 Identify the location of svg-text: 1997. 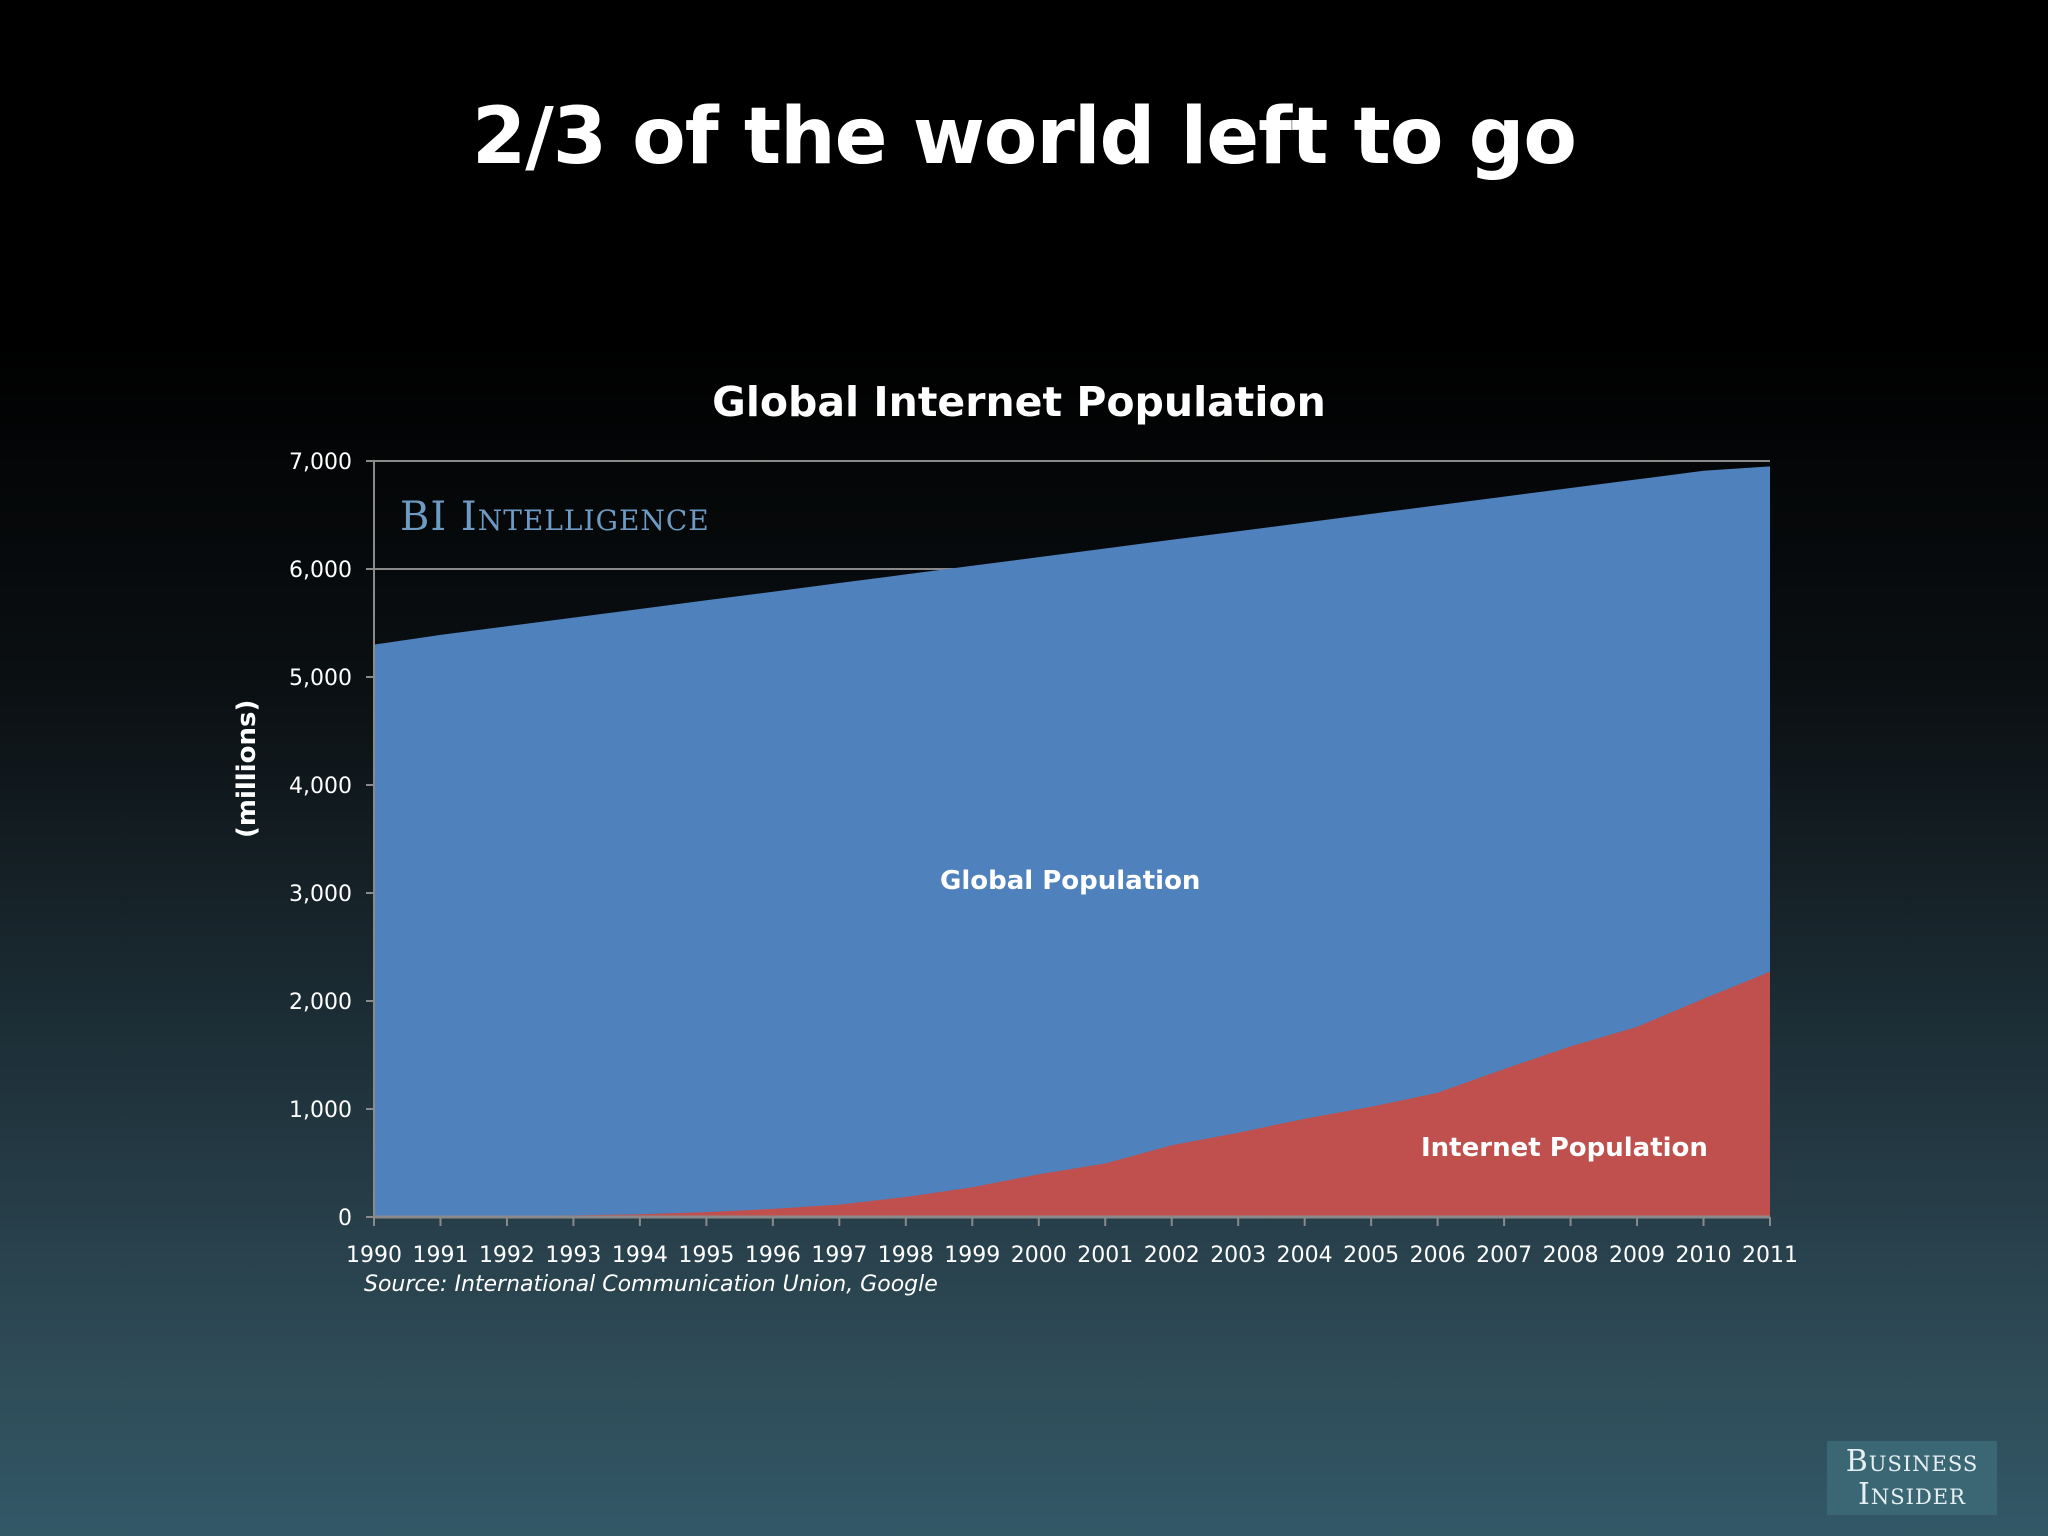
(839, 1255).